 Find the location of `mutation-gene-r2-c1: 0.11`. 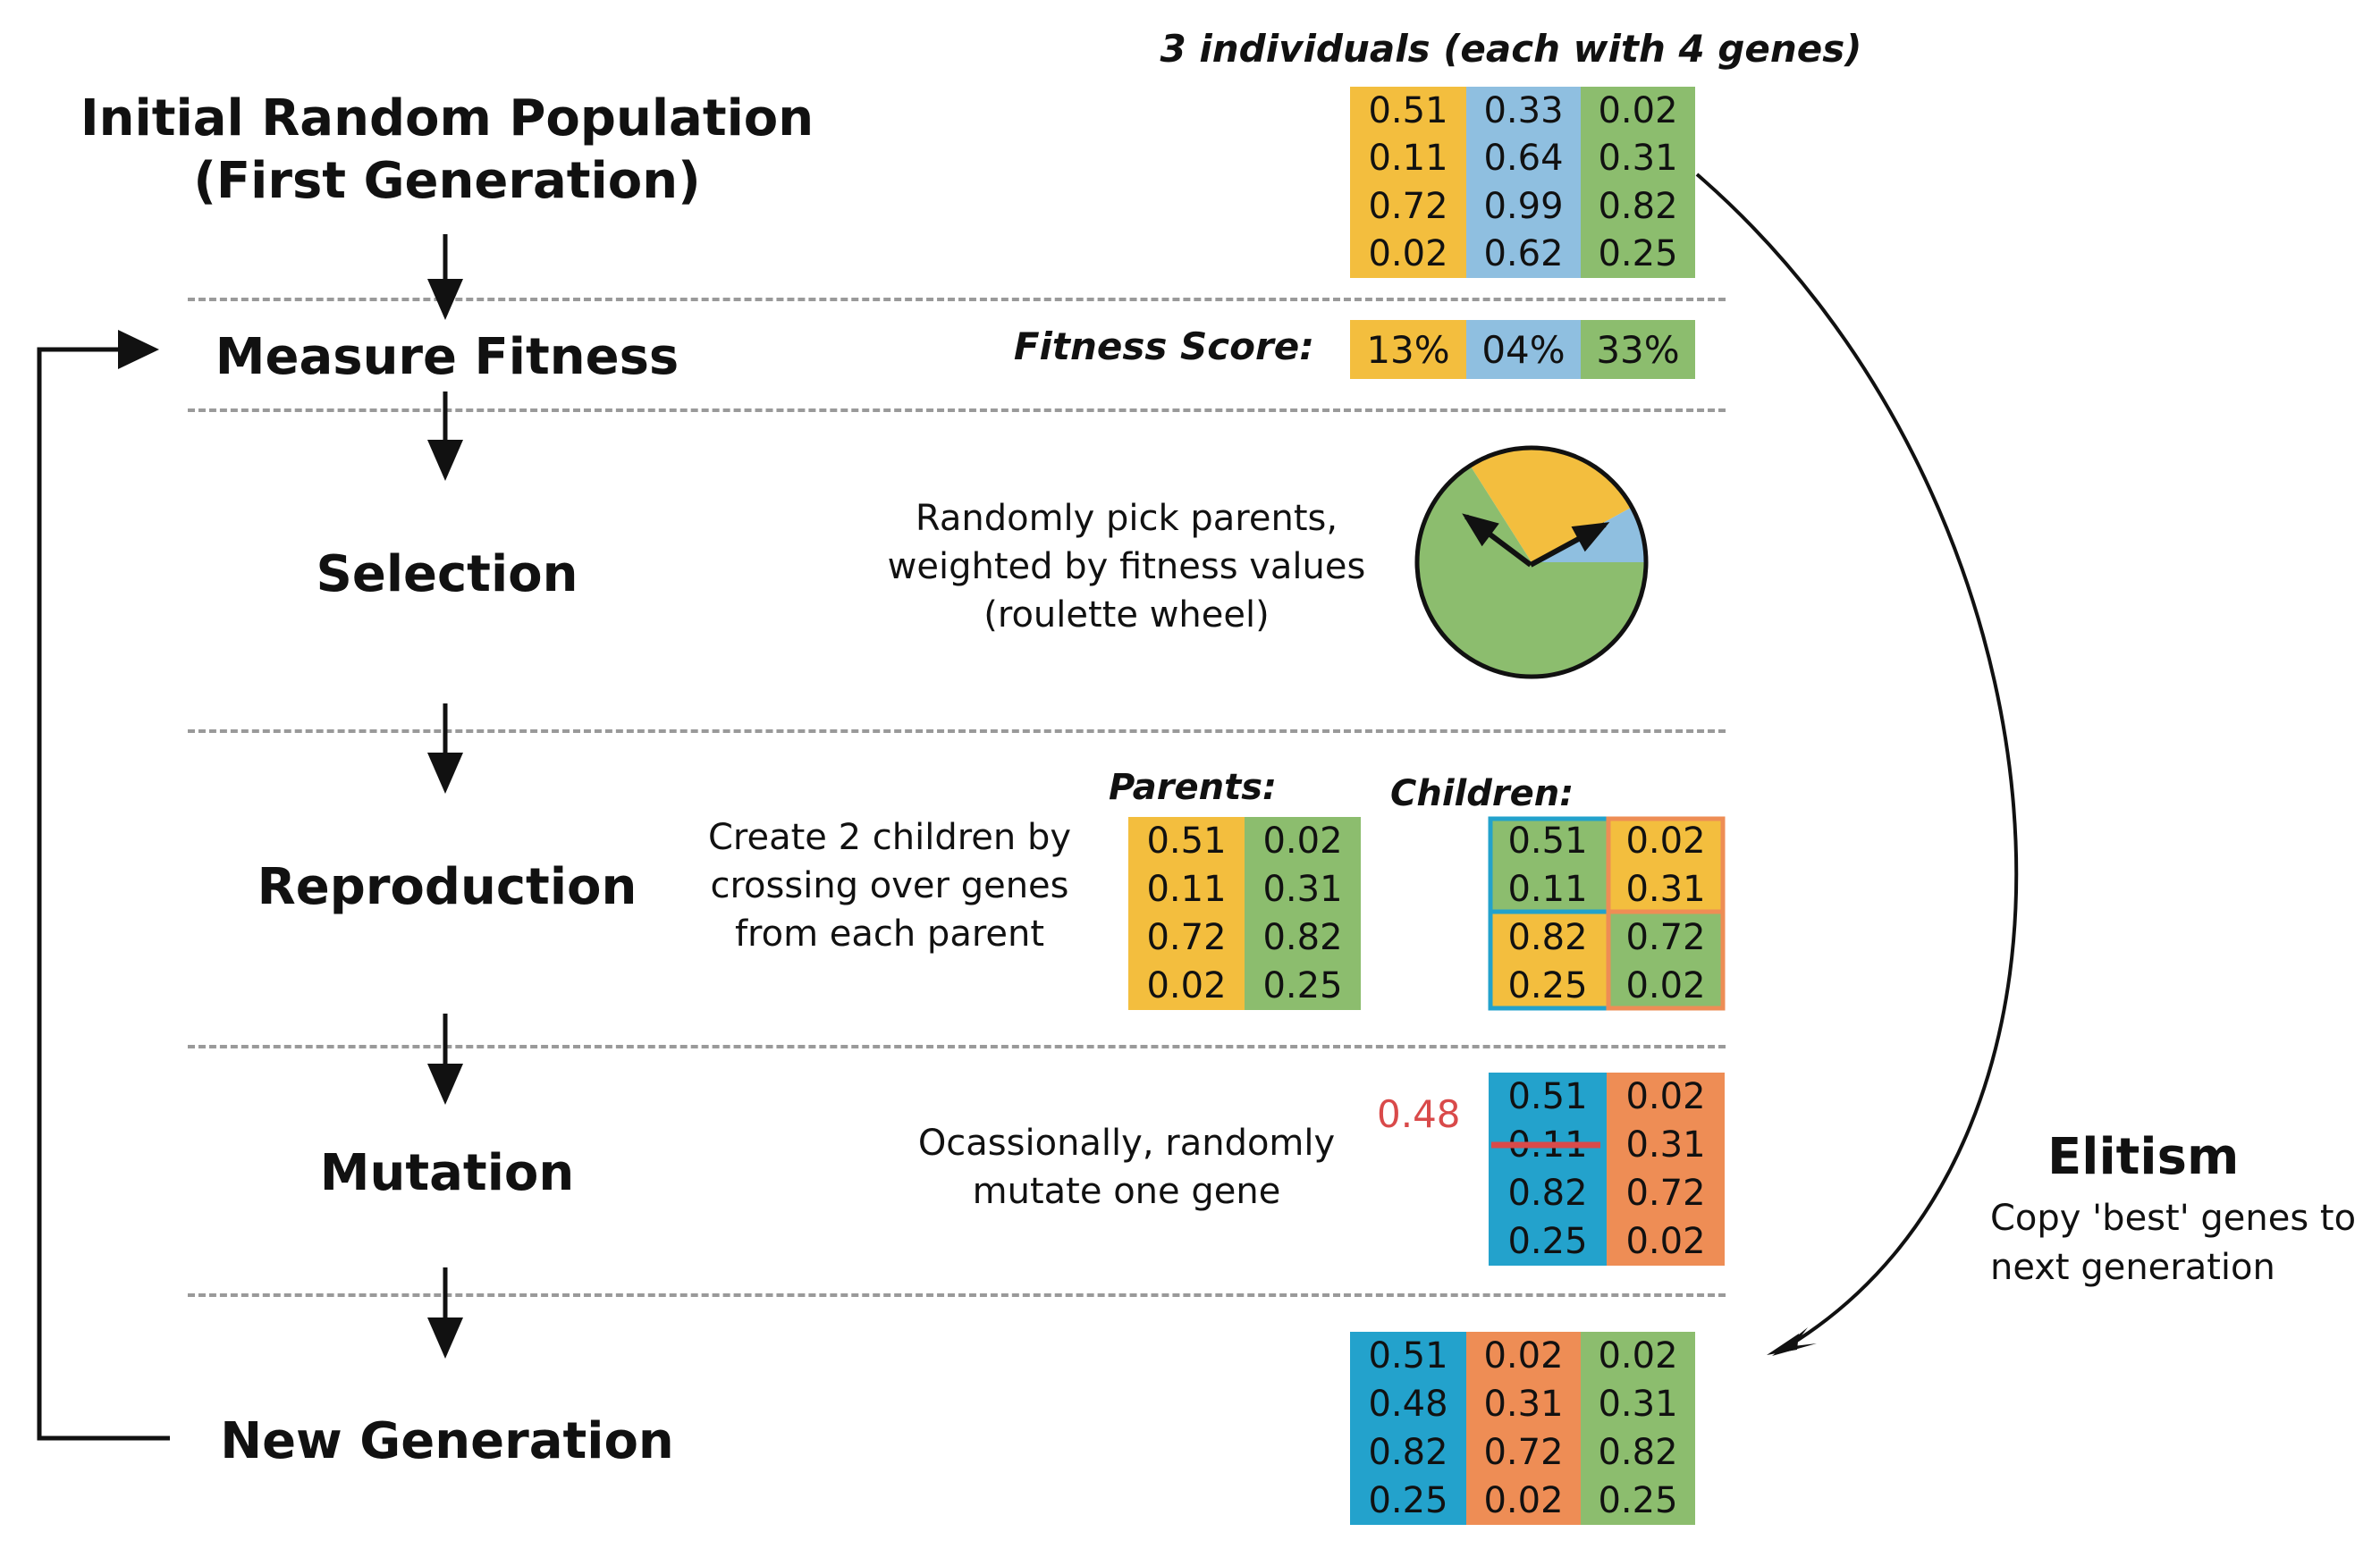

mutation-gene-r2-c1: 0.11 is located at coordinates (1548, 1145).